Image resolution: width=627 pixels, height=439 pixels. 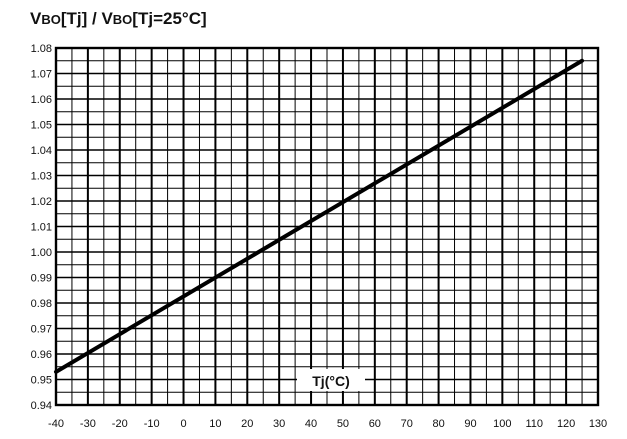 I want to click on x-tick-label: 100, so click(x=502, y=424).